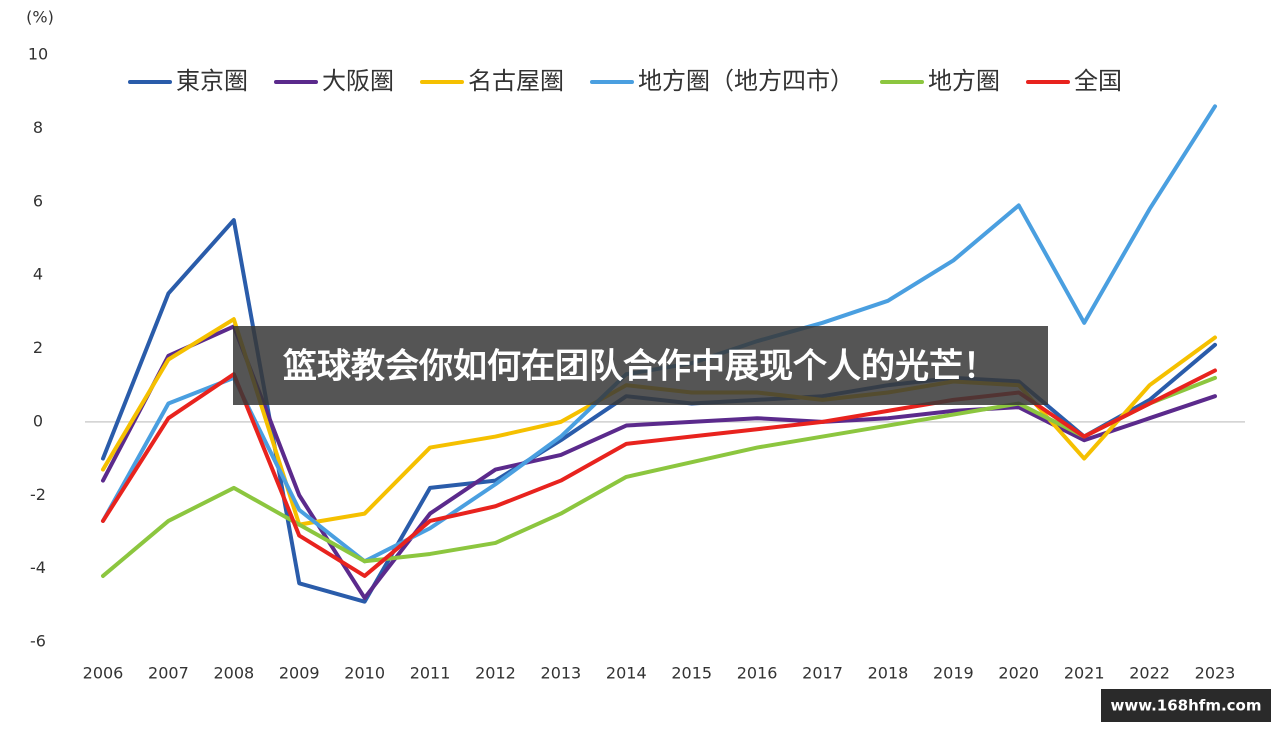 This screenshot has width=1280, height=736. What do you see at coordinates (38, 567) in the screenshot?
I see `y-tick-label: -4` at bounding box center [38, 567].